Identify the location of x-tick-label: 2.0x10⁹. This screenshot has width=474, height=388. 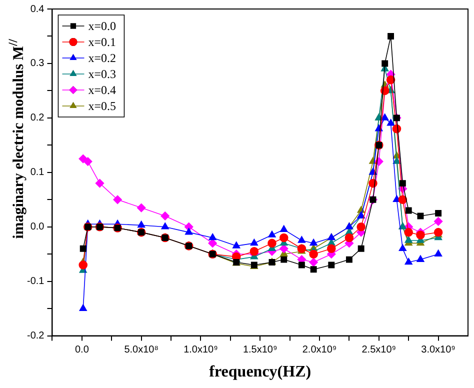
(319, 350).